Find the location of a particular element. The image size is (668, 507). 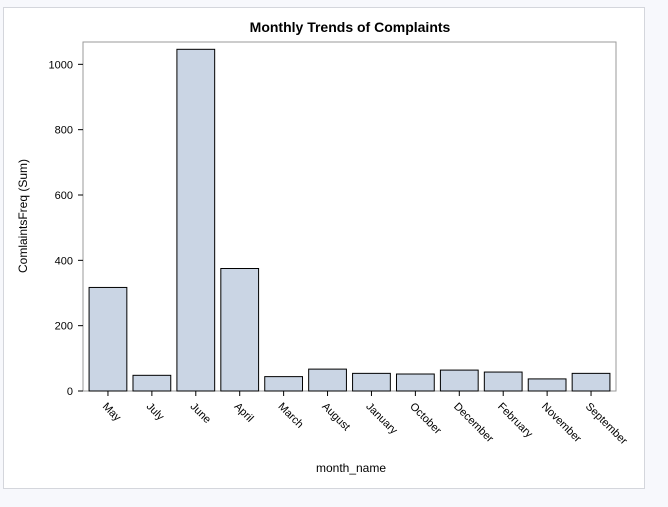

x-tick-label: July is located at coordinates (155, 412).